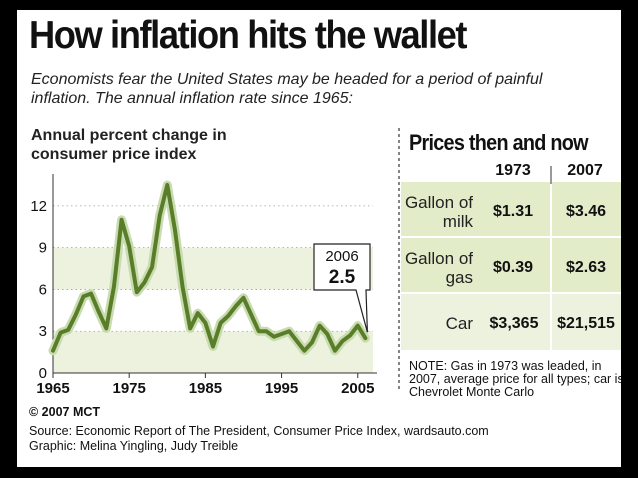 The width and height of the screenshot is (638, 478). Describe the element at coordinates (205, 388) in the screenshot. I see `x-tick-label: 1985` at that location.